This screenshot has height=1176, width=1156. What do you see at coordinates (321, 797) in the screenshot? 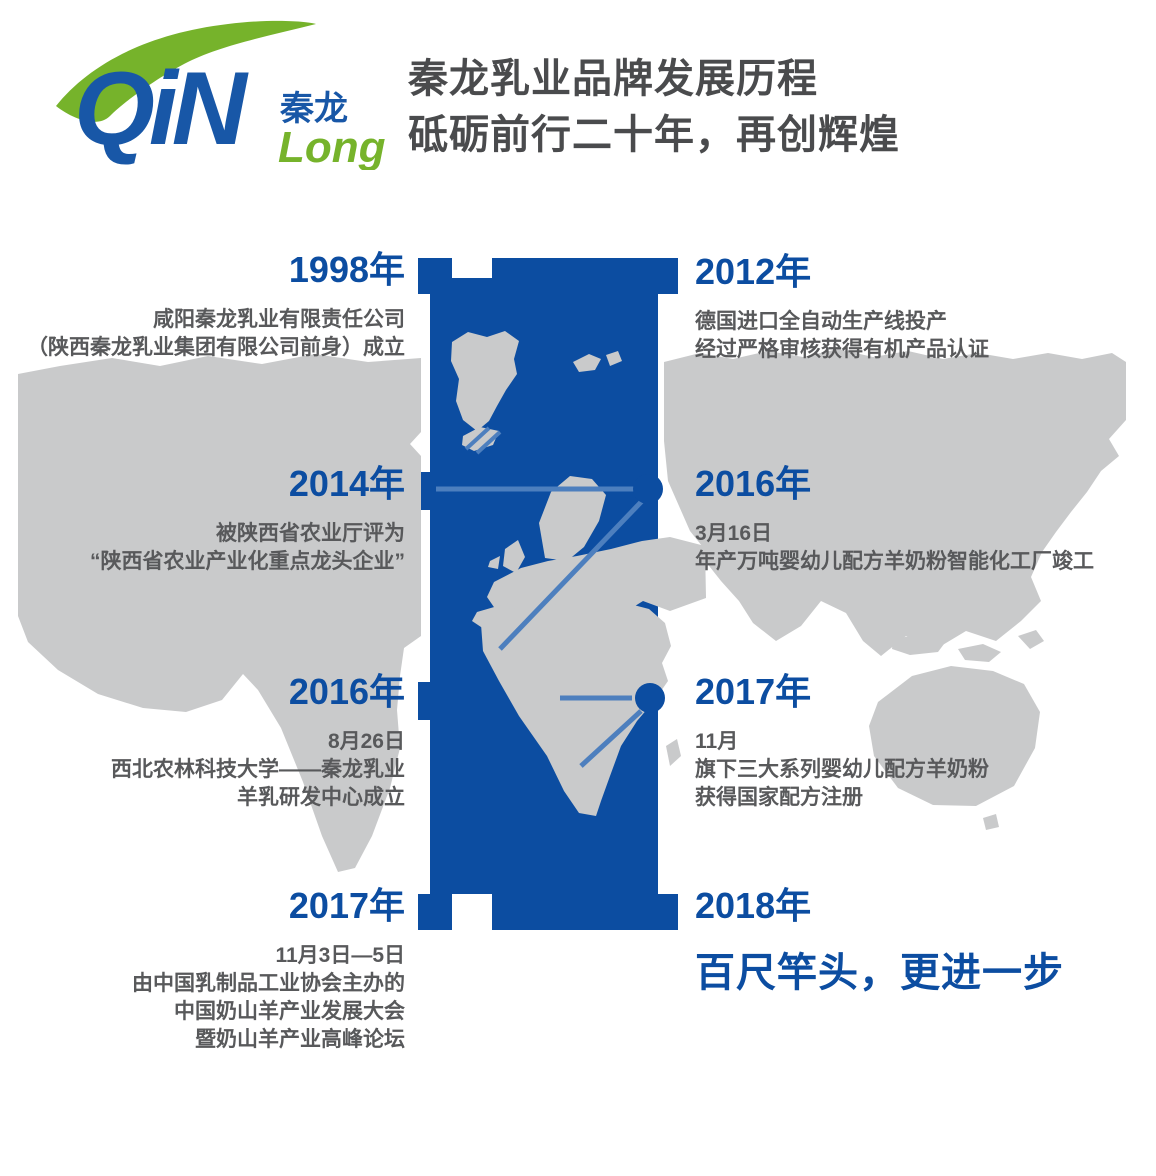
I see `desc-line: 羊乳研发中心成立` at bounding box center [321, 797].